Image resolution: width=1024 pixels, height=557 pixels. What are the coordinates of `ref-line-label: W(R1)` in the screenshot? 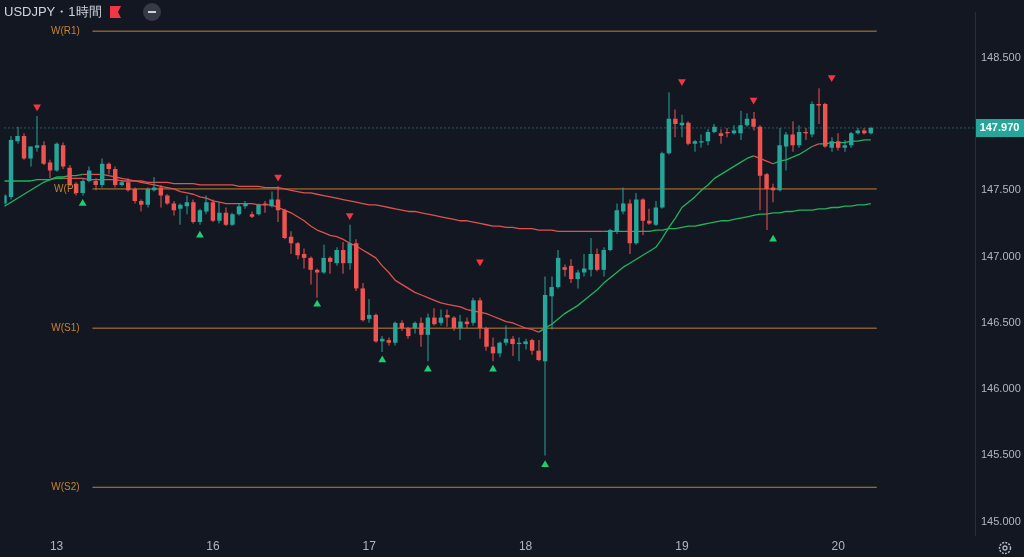 It's located at (65, 30).